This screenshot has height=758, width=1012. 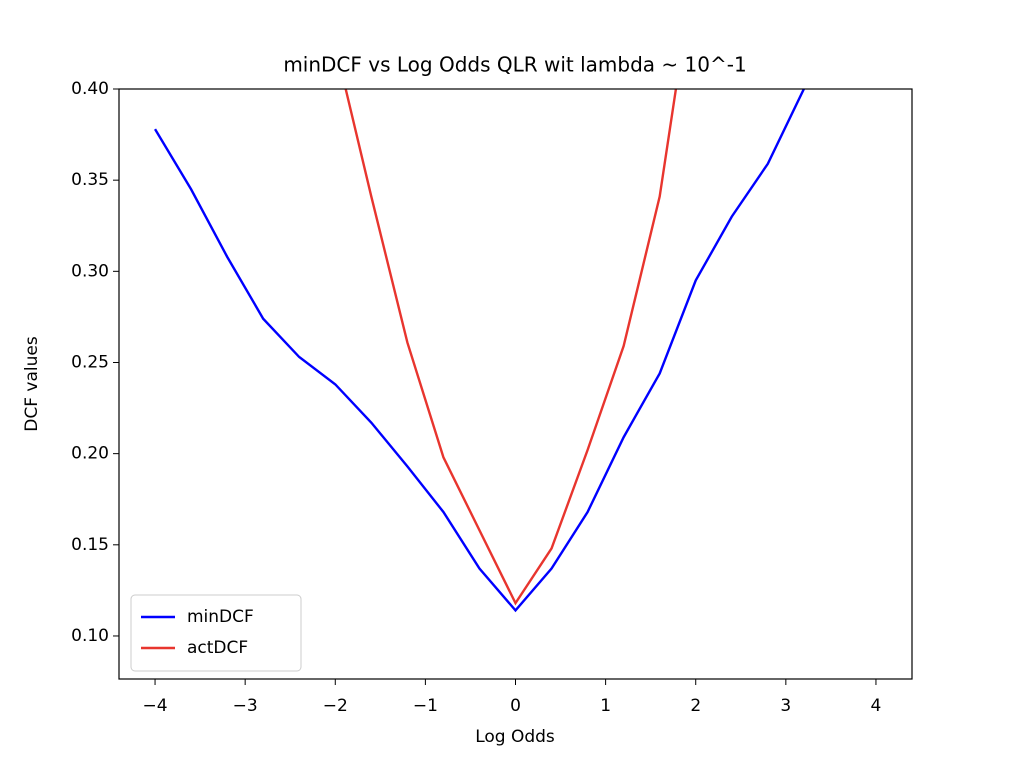 What do you see at coordinates (90, 545) in the screenshot?
I see `y-tick-label: 0.15` at bounding box center [90, 545].